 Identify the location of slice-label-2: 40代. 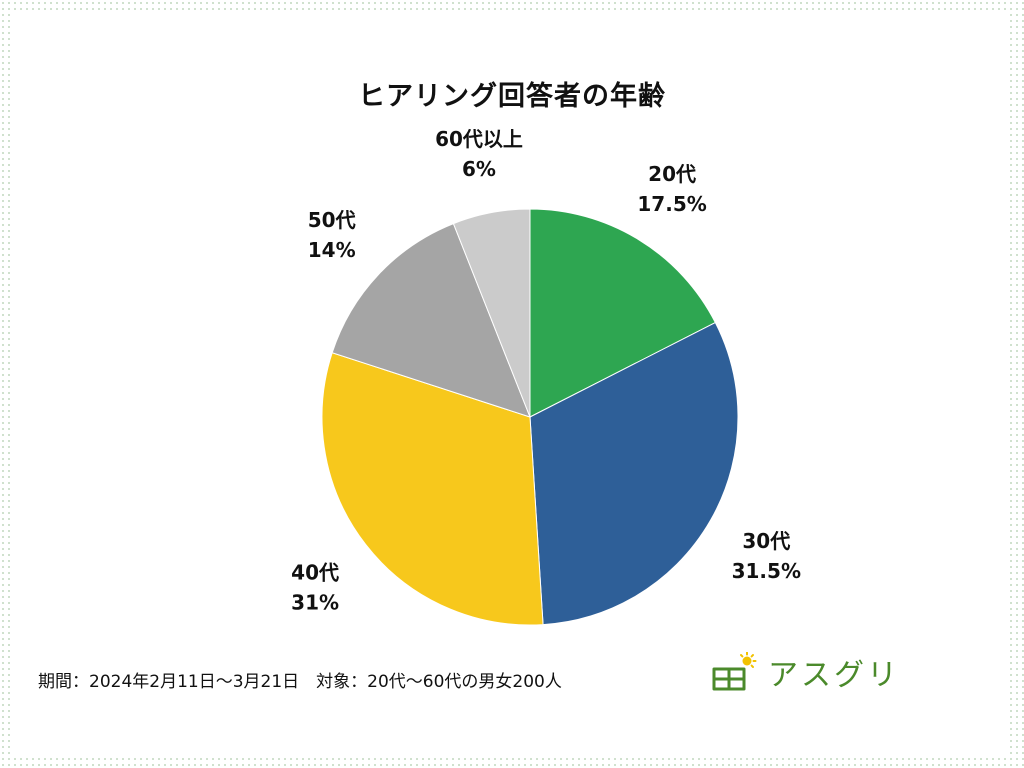
(315, 573).